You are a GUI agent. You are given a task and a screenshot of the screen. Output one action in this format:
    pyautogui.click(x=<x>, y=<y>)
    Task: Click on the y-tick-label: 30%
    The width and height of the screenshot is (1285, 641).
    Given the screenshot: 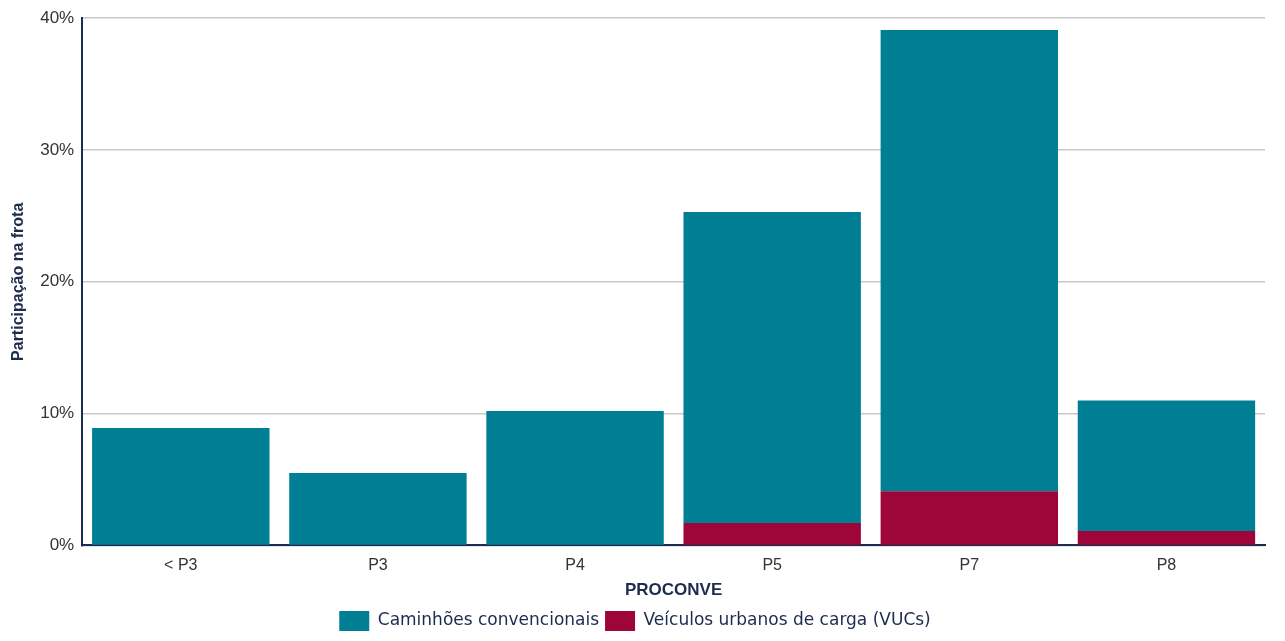 What is the action you would take?
    pyautogui.click(x=57, y=149)
    